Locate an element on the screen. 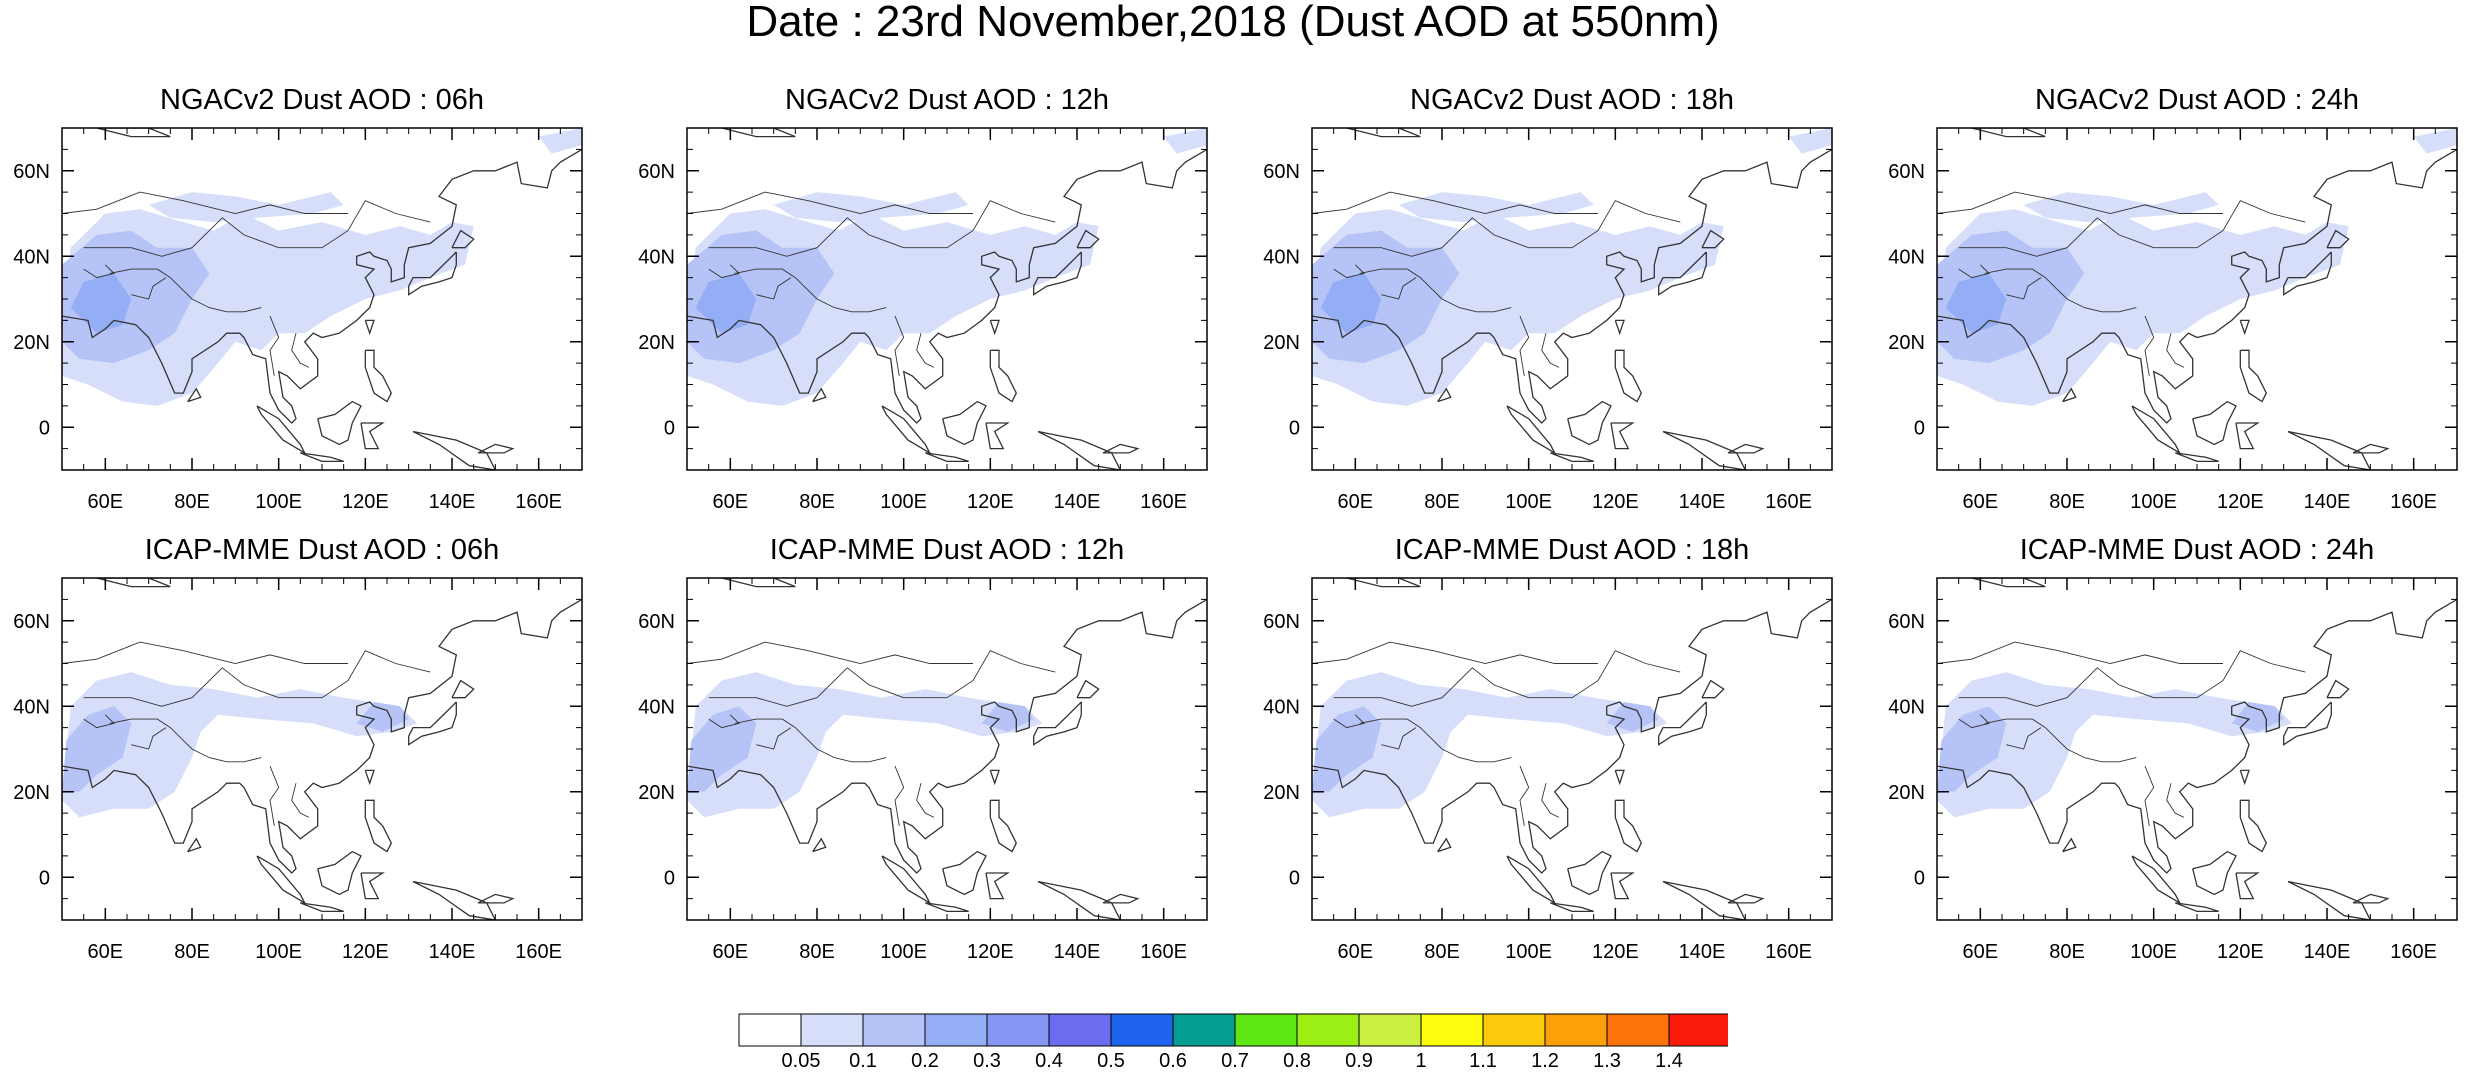  colorbar-label: 0.1 is located at coordinates (863, 1061).